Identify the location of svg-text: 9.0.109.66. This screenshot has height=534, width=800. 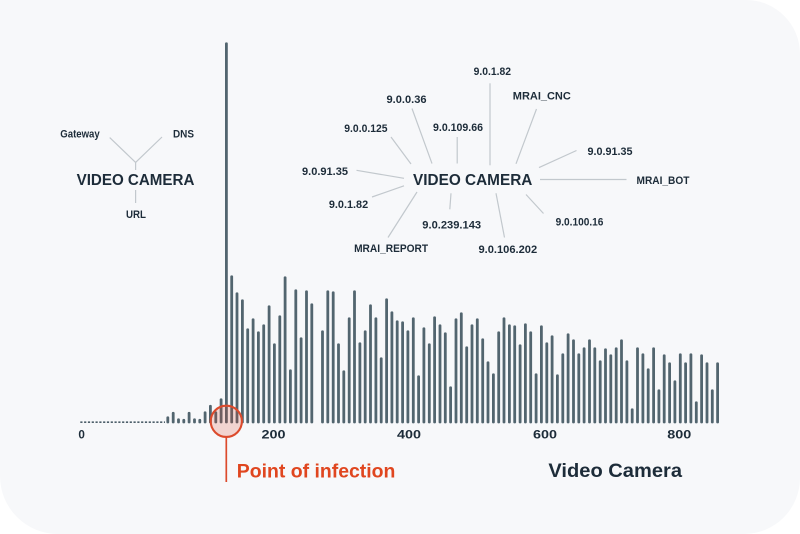
(458, 128).